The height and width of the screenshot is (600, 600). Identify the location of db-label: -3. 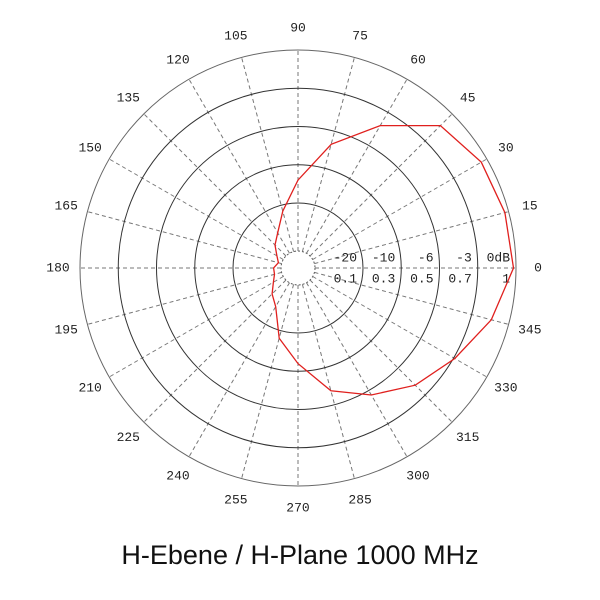
(464, 257).